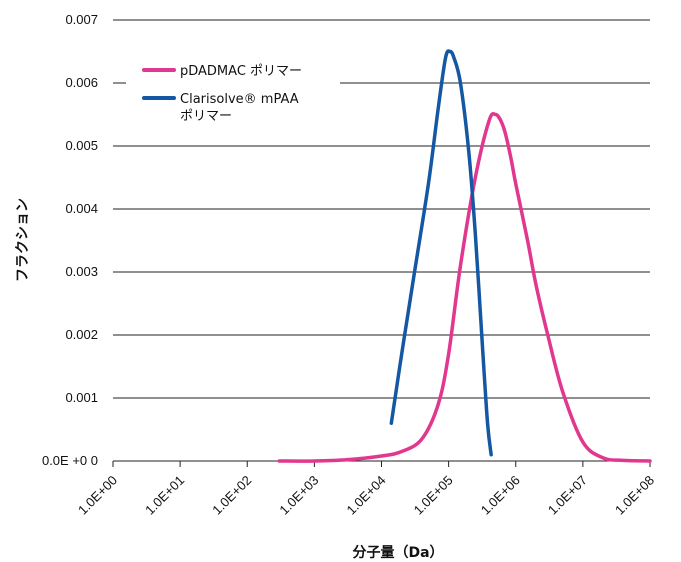 The height and width of the screenshot is (562, 681). What do you see at coordinates (81, 271) in the screenshot?
I see `y-tick-label: 0.003` at bounding box center [81, 271].